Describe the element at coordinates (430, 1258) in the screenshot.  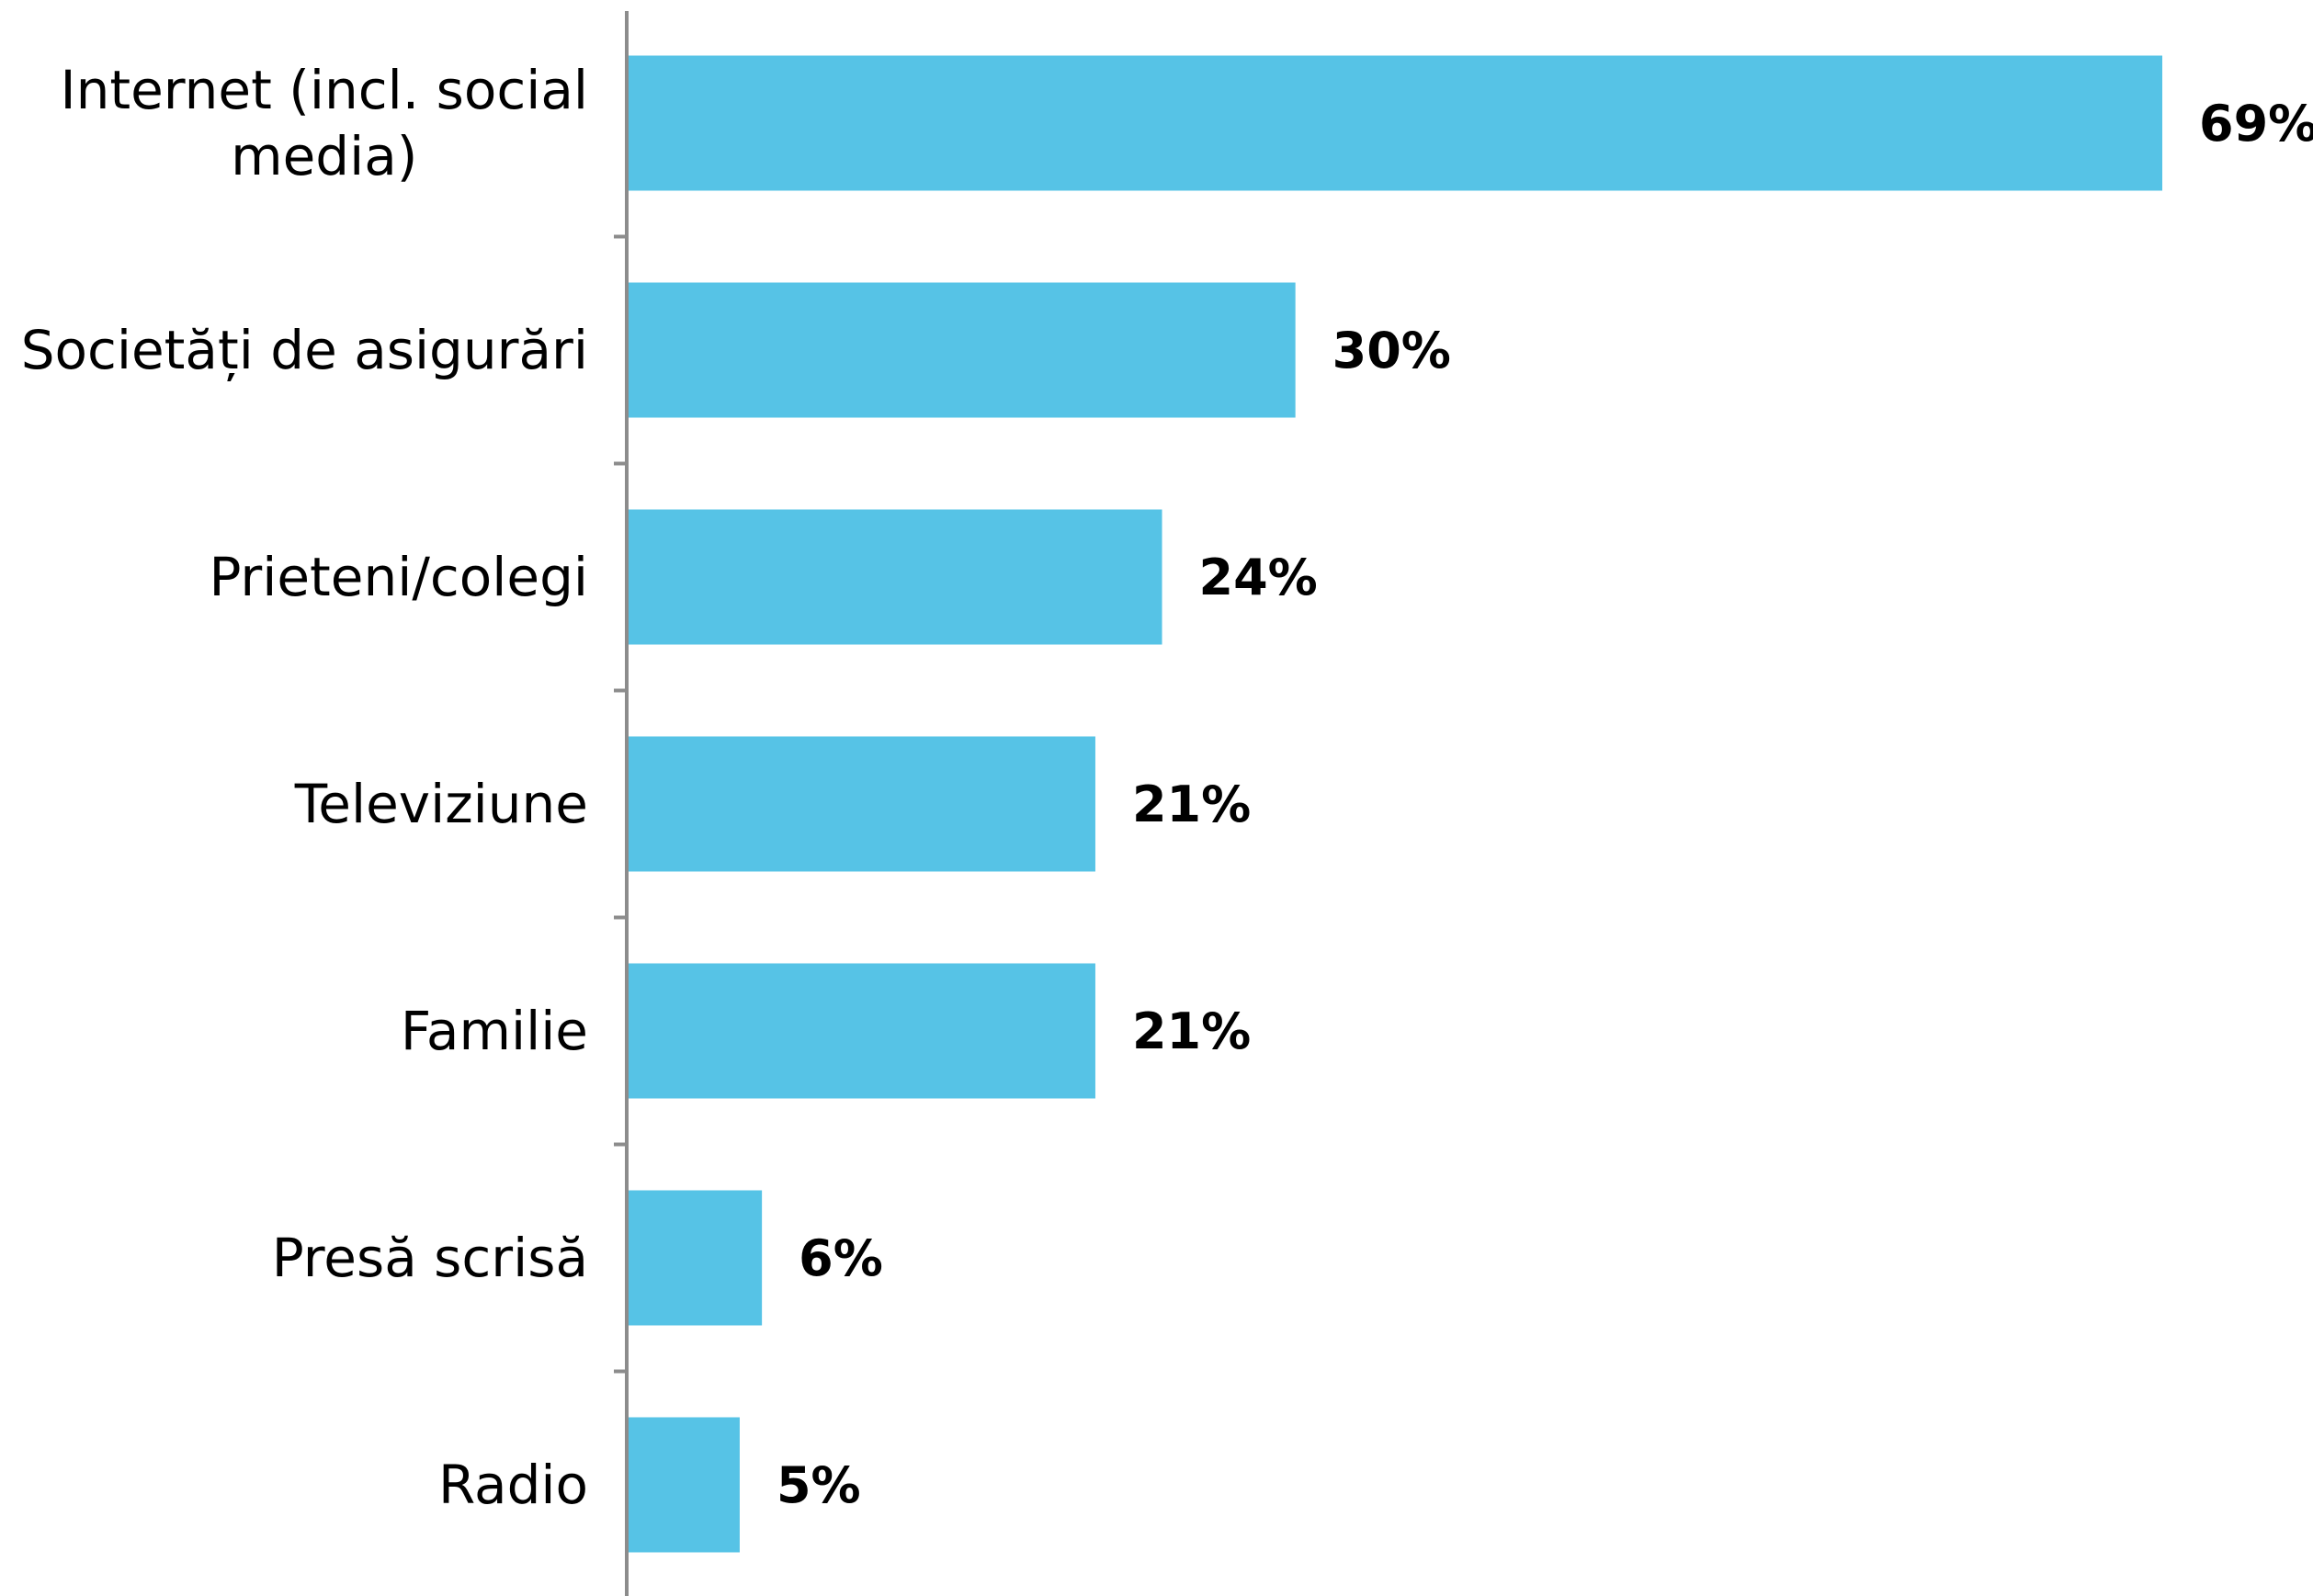
I see `category-label: Presă scrisă` at that location.